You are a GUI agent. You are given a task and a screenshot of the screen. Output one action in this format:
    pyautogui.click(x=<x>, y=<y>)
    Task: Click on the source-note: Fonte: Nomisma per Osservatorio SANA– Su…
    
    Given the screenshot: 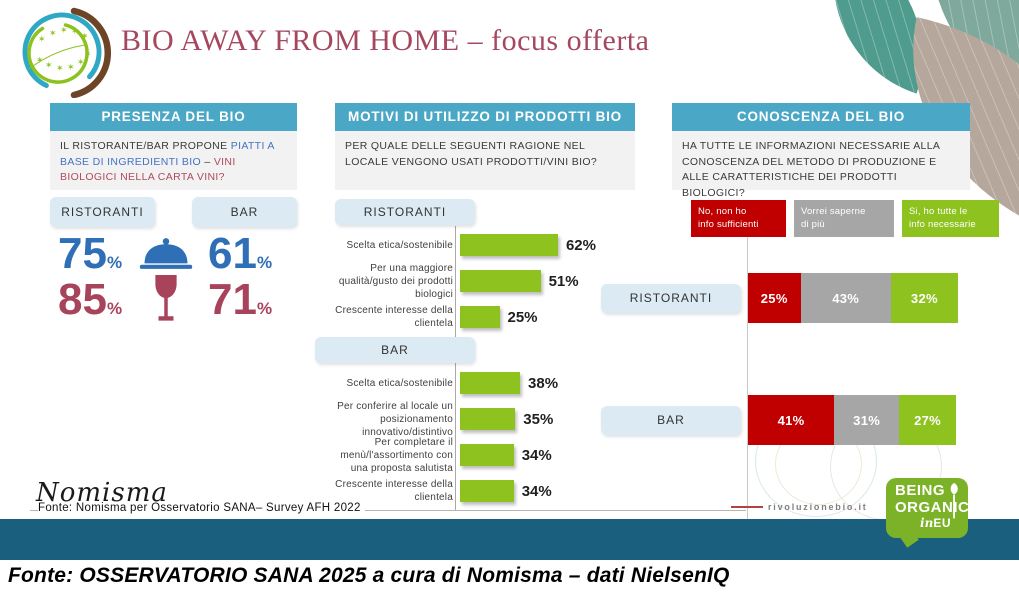 What is the action you would take?
    pyautogui.click(x=201, y=508)
    